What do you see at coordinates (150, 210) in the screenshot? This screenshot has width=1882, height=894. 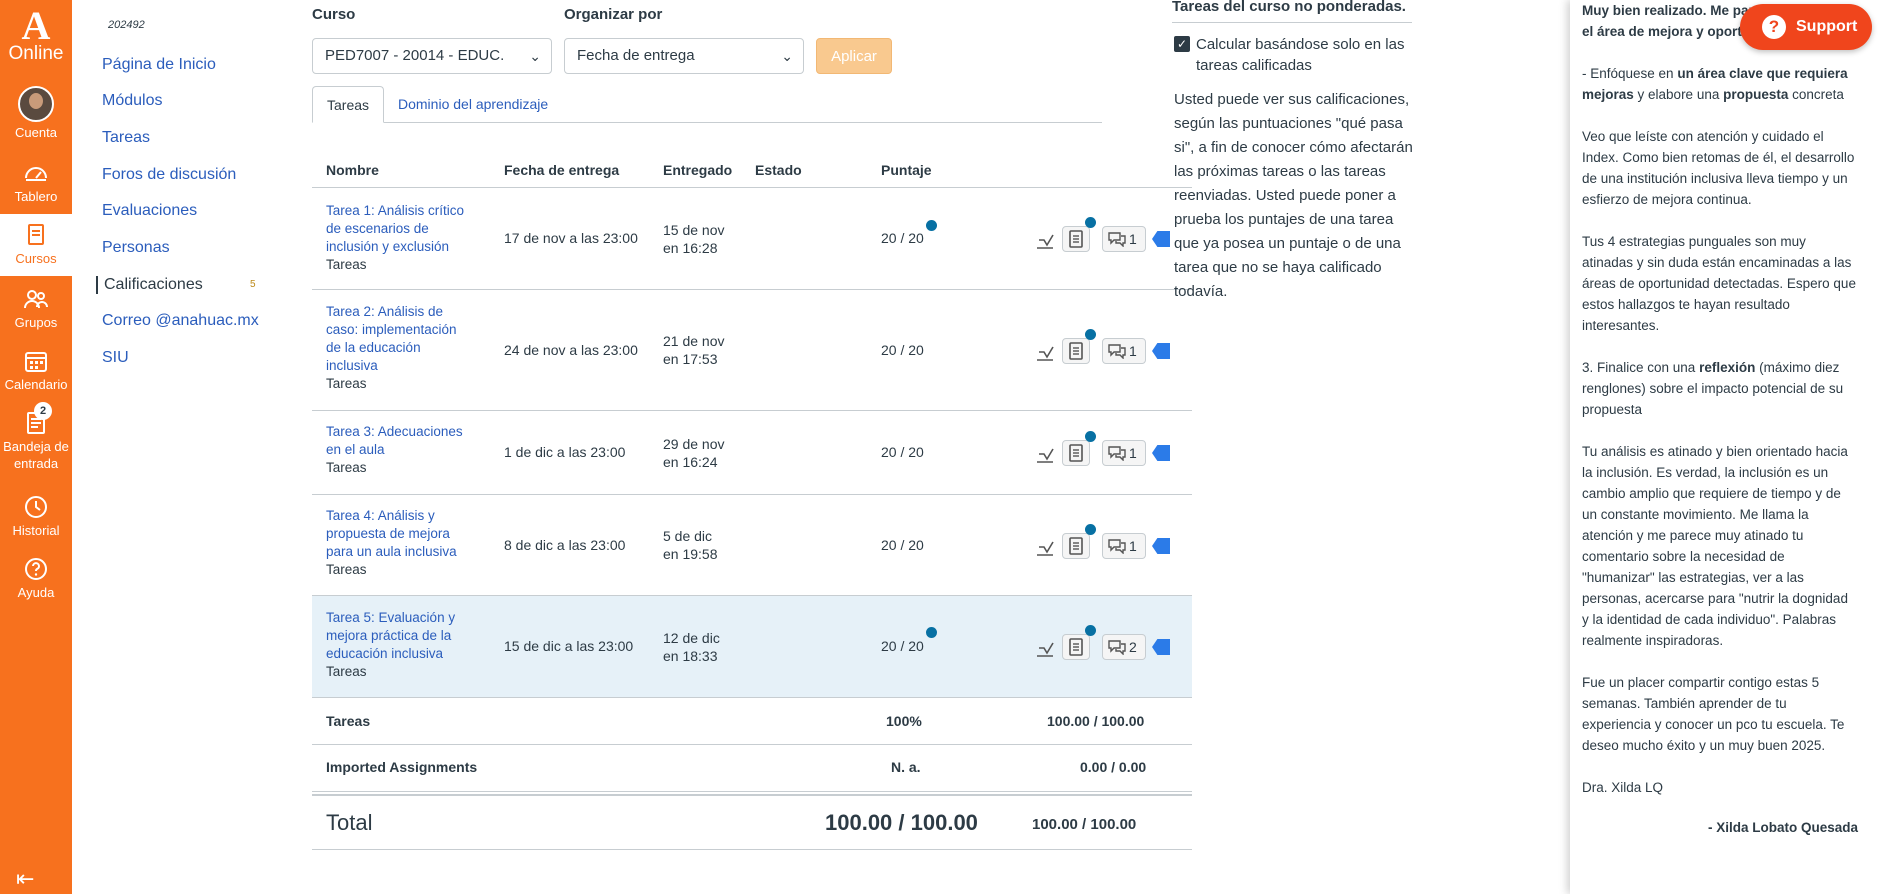 I see `course-nav-quizzes: Evaluaciones` at bounding box center [150, 210].